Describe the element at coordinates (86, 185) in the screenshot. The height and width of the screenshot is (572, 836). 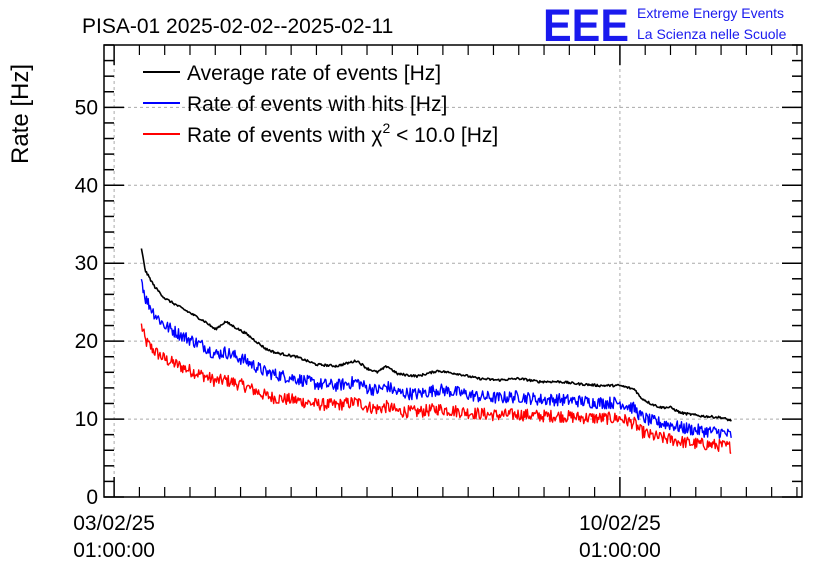
I see `y-tick-label: 40` at that location.